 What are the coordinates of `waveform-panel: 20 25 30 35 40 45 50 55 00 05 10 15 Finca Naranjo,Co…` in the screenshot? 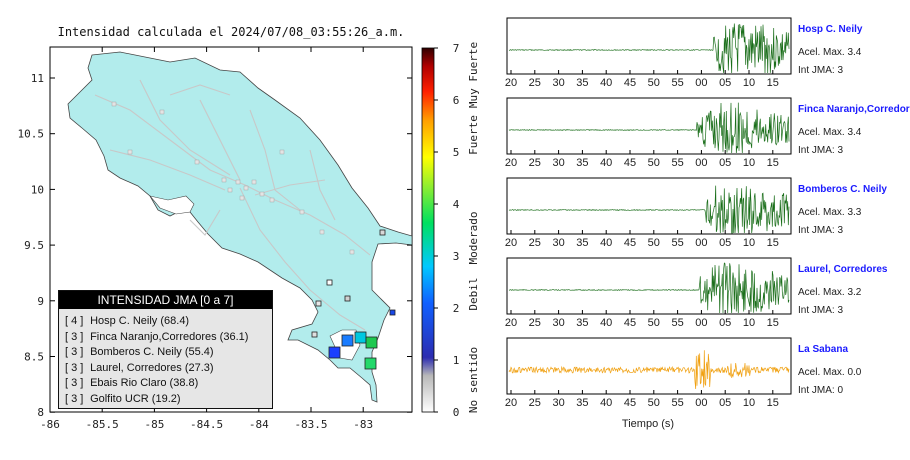 It's located at (707, 133).